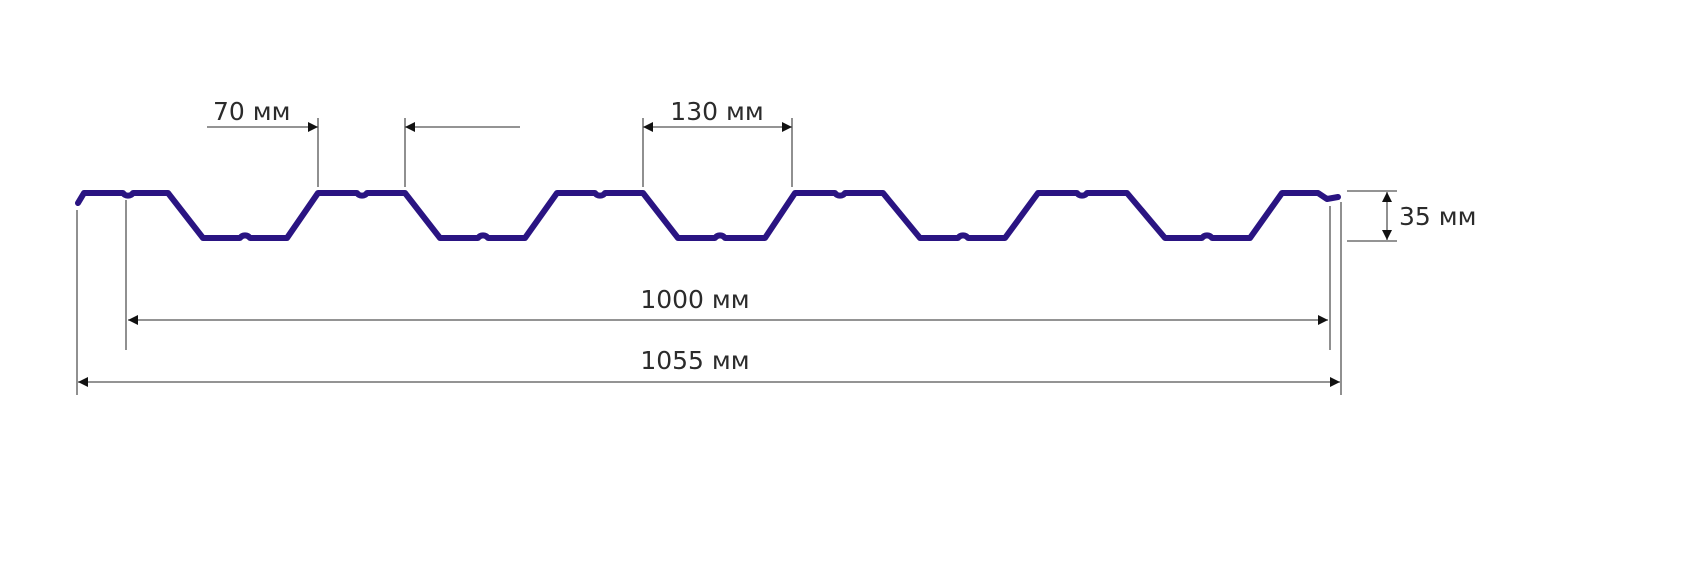  What do you see at coordinates (1437, 216) in the screenshot?
I see `label-35mm: 35 мм` at bounding box center [1437, 216].